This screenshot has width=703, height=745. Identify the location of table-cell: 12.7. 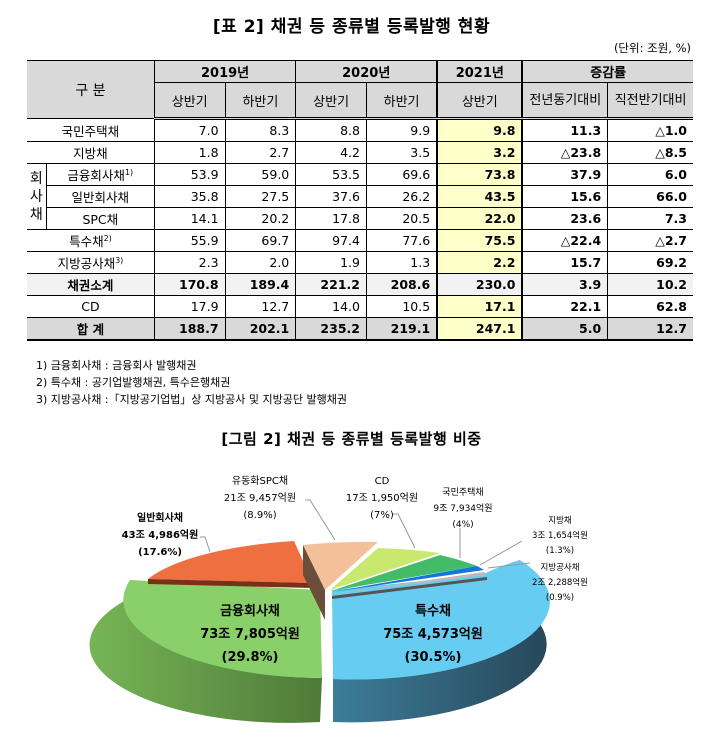
(260, 306).